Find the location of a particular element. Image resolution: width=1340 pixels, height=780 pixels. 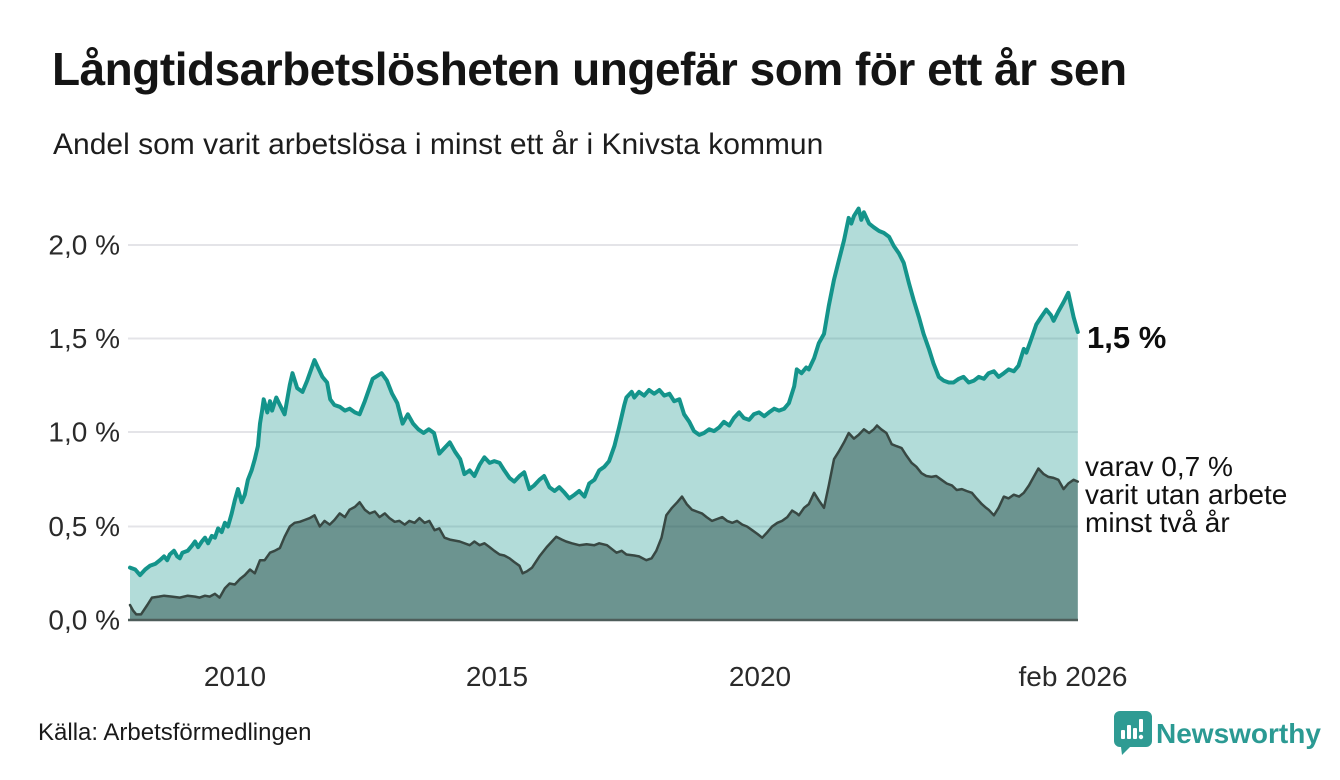

y-tick-2.0: 2,0 % is located at coordinates (84, 245).